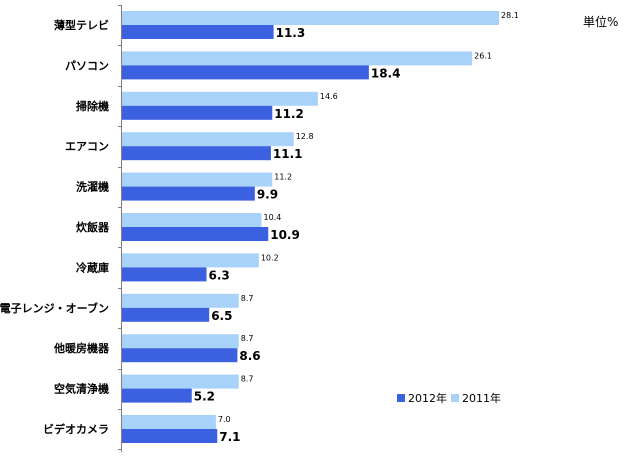  Describe the element at coordinates (87, 146) in the screenshot. I see `category-label: エアコン` at that location.